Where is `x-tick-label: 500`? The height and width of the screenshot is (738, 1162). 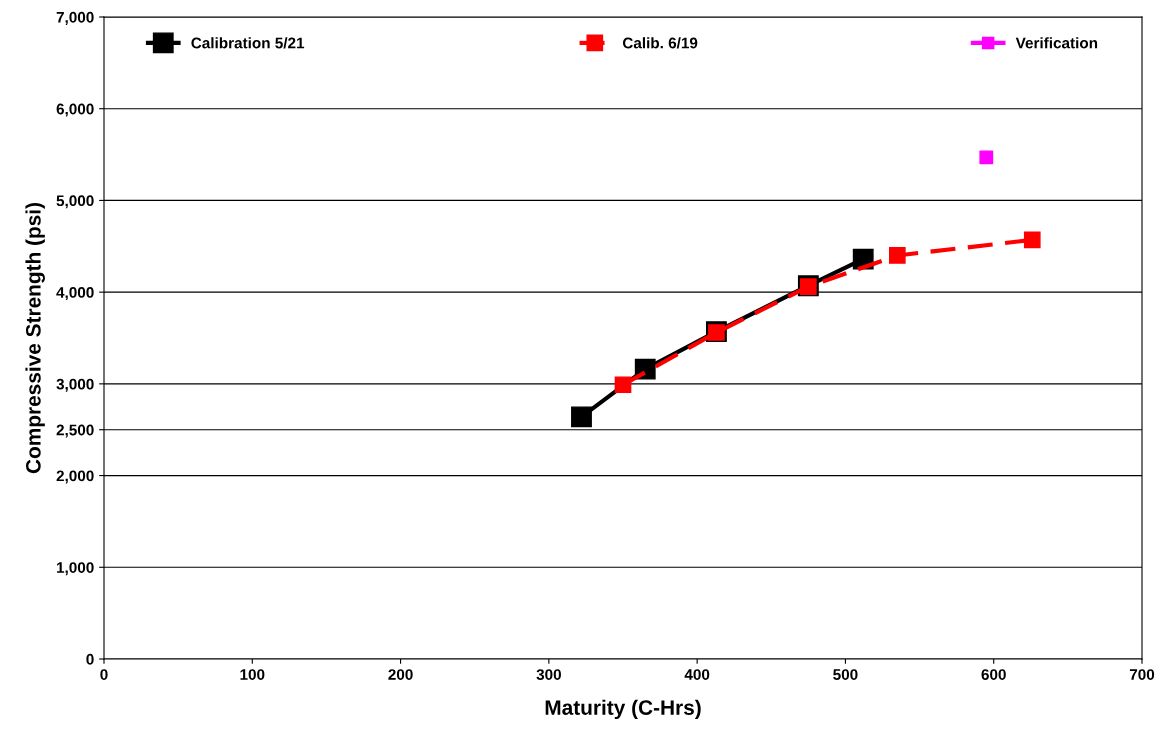 x-tick-label: 500 is located at coordinates (845, 674).